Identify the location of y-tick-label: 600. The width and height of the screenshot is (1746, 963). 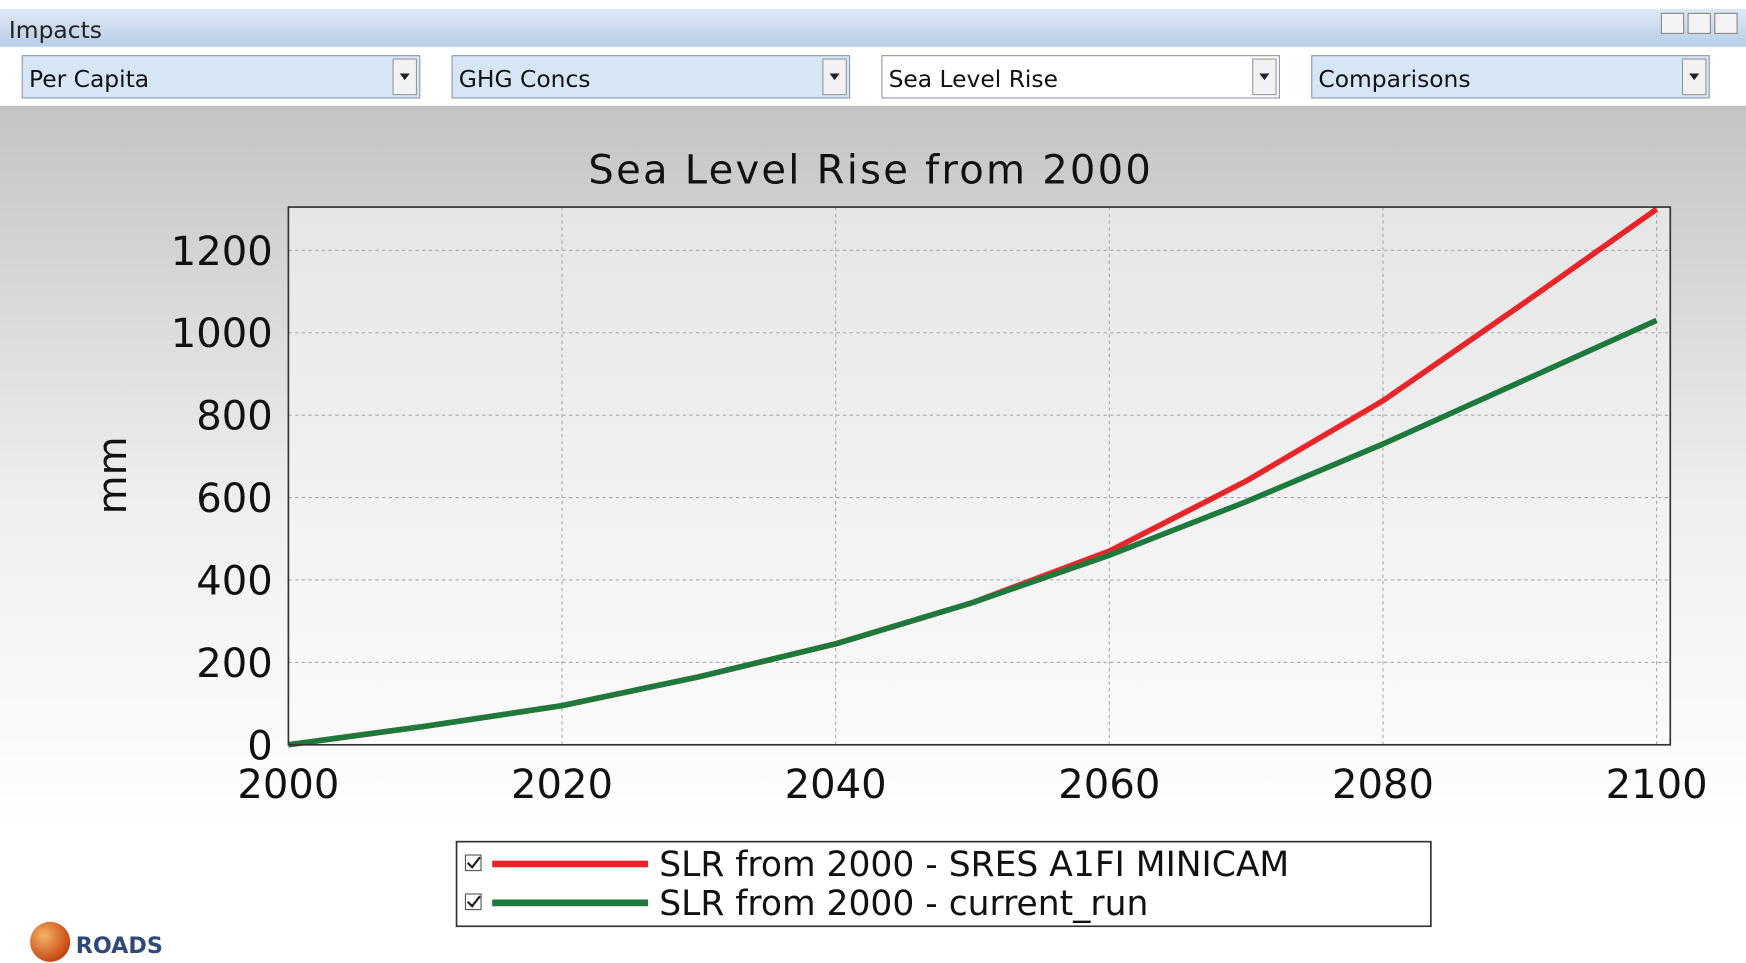
(234, 499).